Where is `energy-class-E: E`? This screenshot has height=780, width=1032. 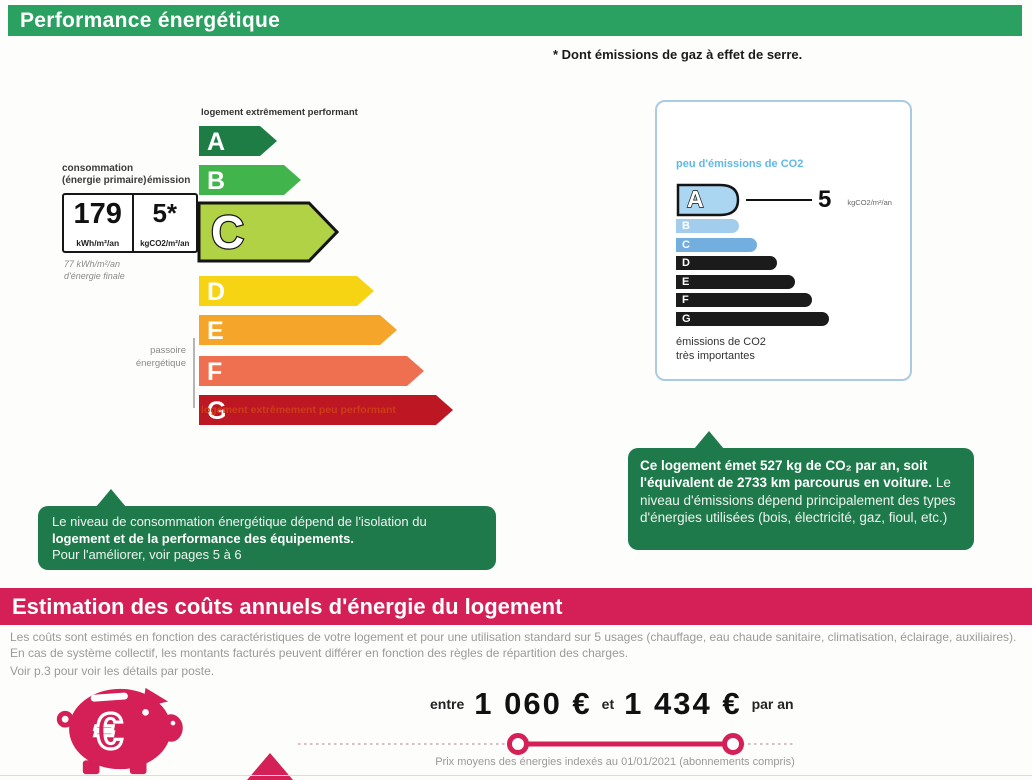 energy-class-E: E is located at coordinates (326, 330).